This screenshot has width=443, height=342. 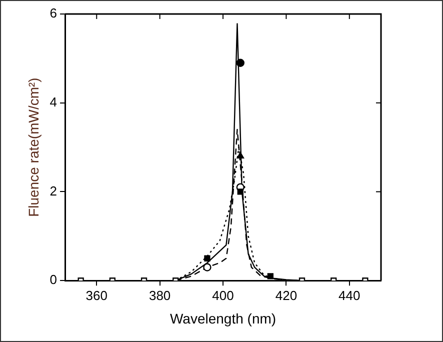 I want to click on x-axis-title: Wavelength (nm), so click(x=223, y=318).